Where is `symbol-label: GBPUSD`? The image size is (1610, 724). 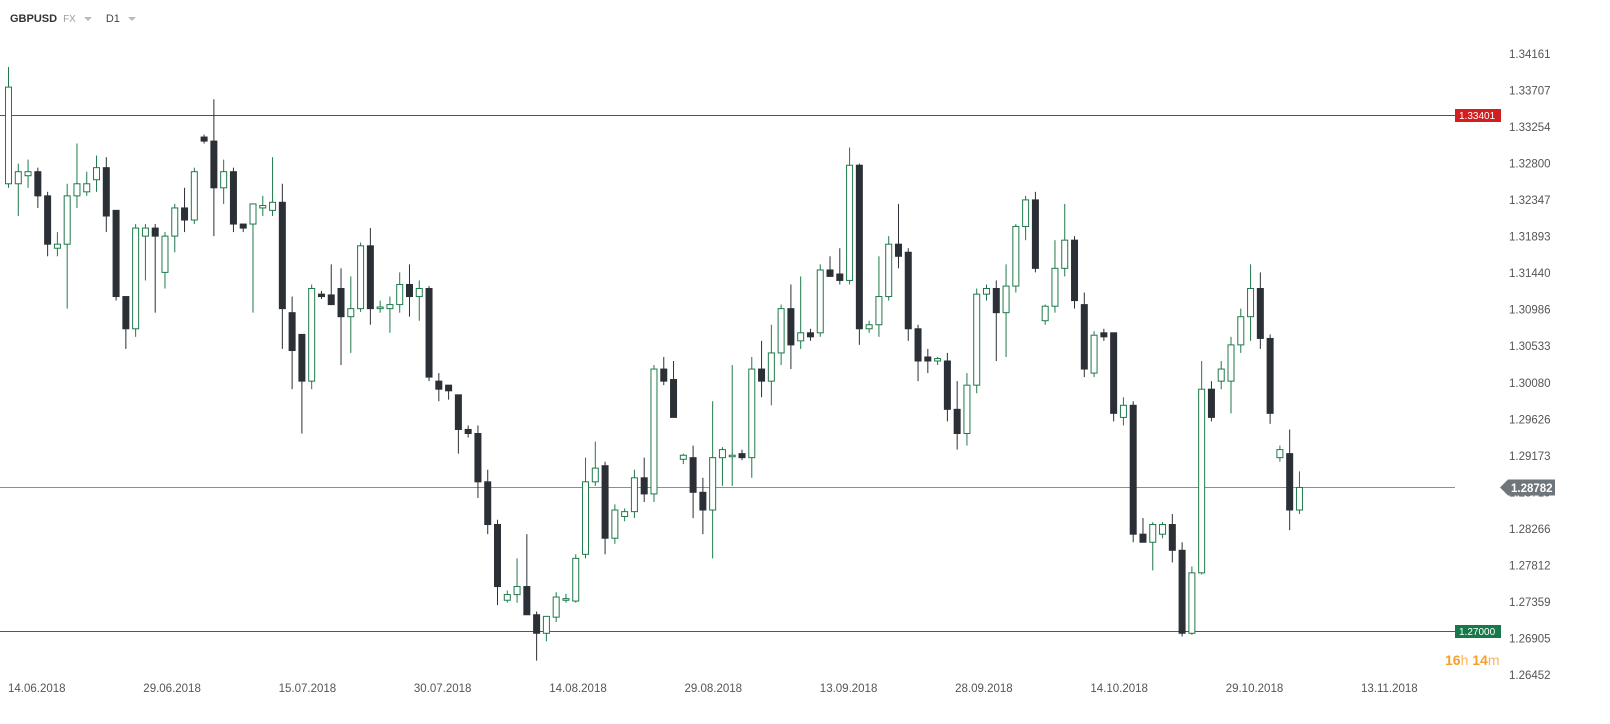 symbol-label: GBPUSD is located at coordinates (34, 19).